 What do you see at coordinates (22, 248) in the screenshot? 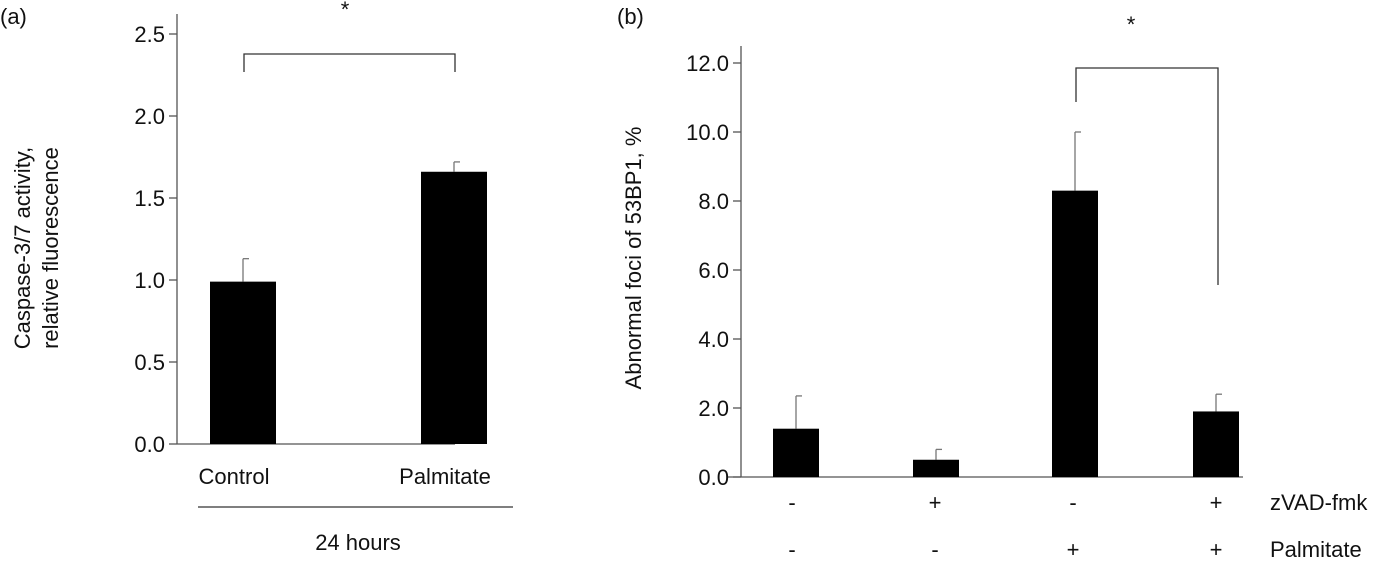
I see `panel-a-y-title-line-1: Caspase-3/7 activity,` at bounding box center [22, 248].